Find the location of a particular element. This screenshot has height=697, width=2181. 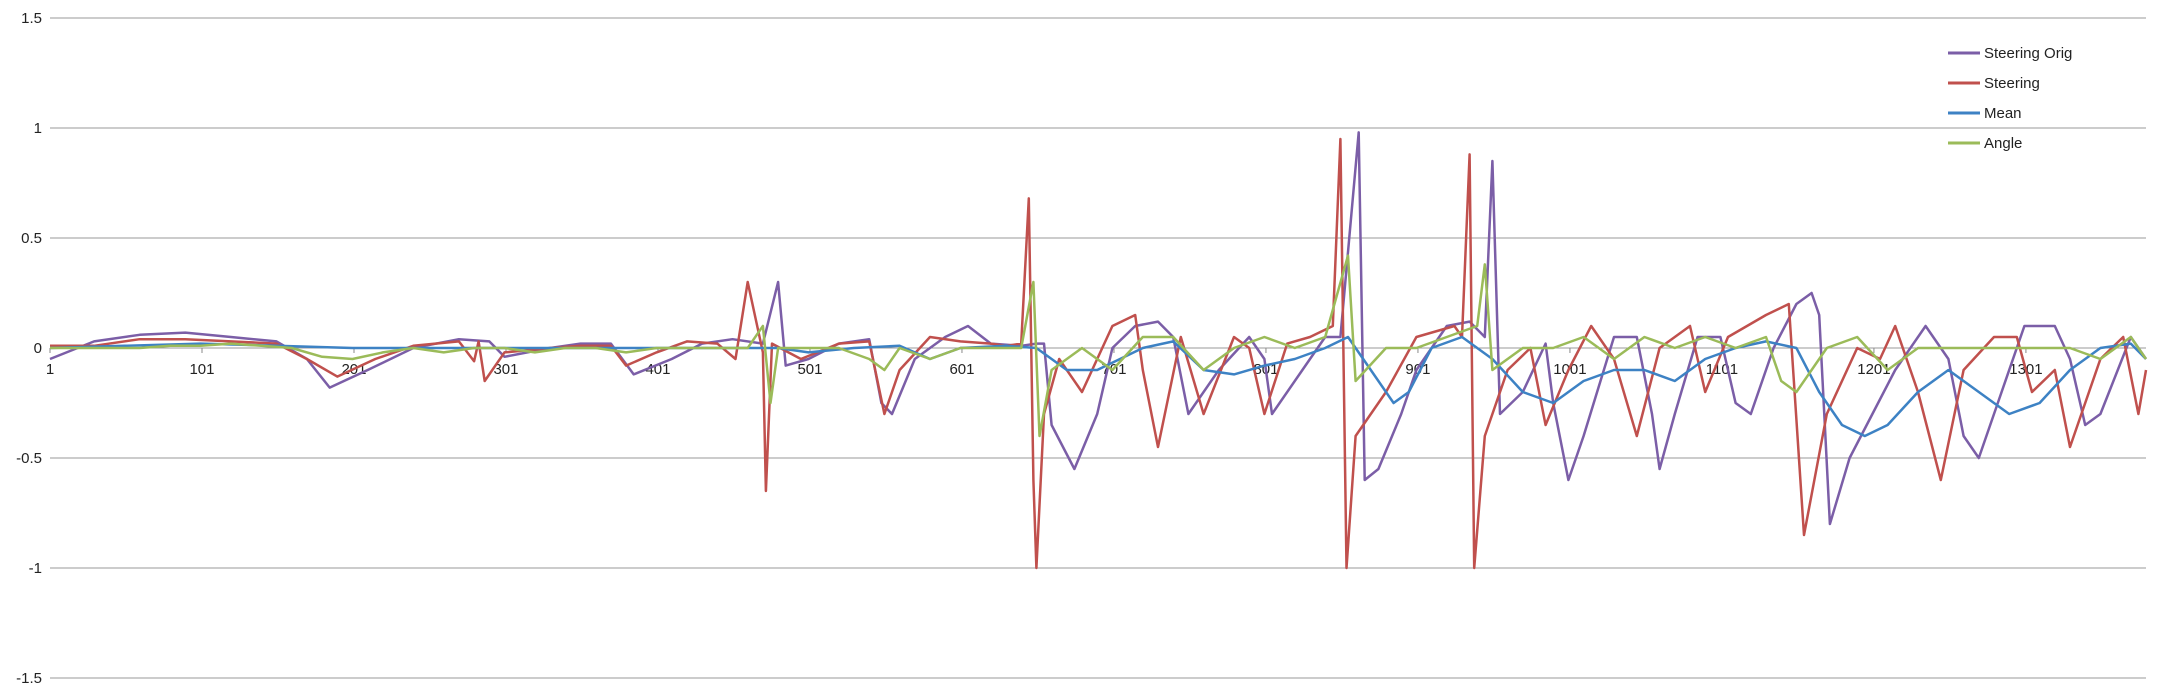

x-tick-label: 101 is located at coordinates (201, 369).